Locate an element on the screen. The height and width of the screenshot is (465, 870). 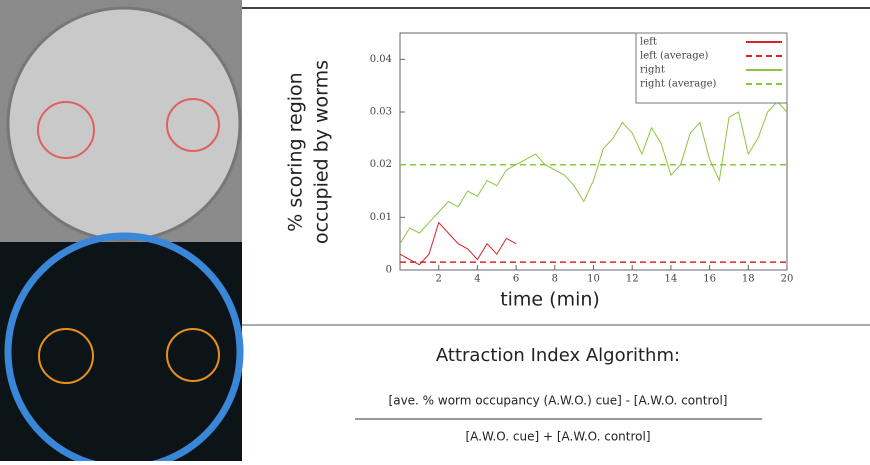
legend-box is located at coordinates (711, 68).